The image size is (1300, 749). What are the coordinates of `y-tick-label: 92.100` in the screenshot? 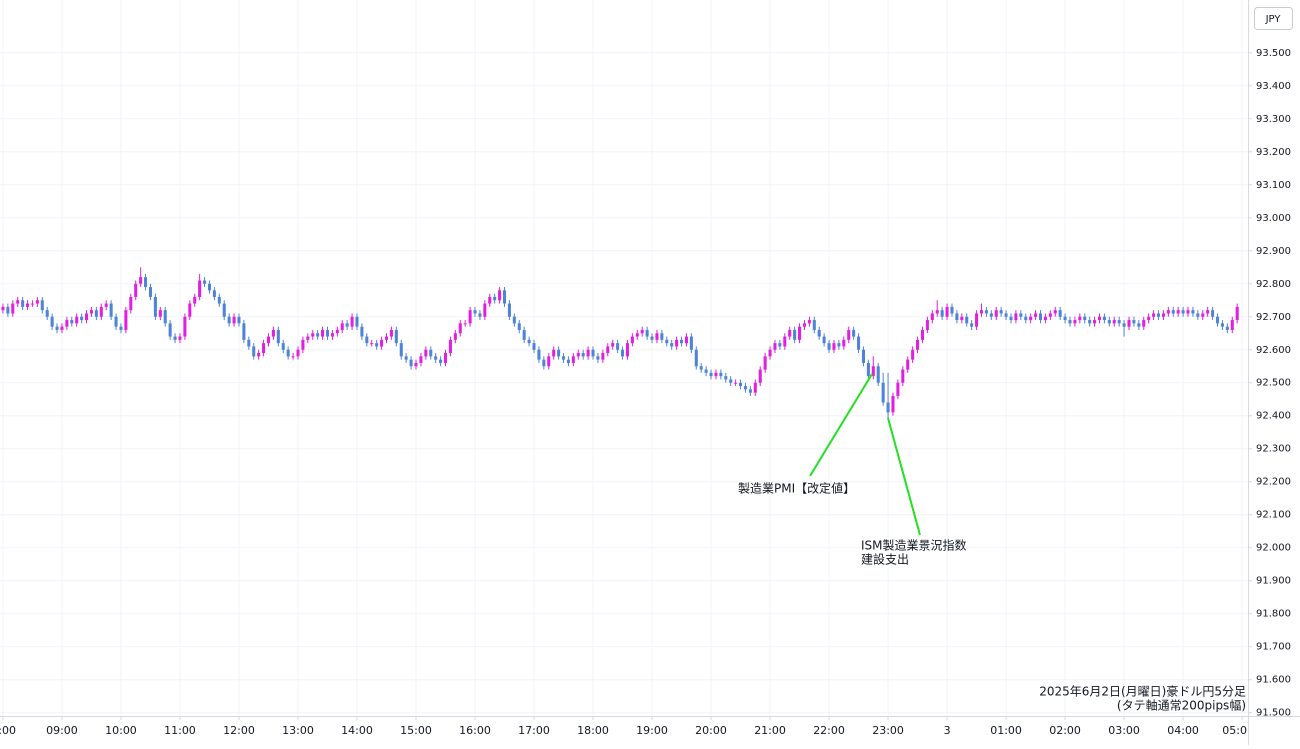 It's located at (1273, 515).